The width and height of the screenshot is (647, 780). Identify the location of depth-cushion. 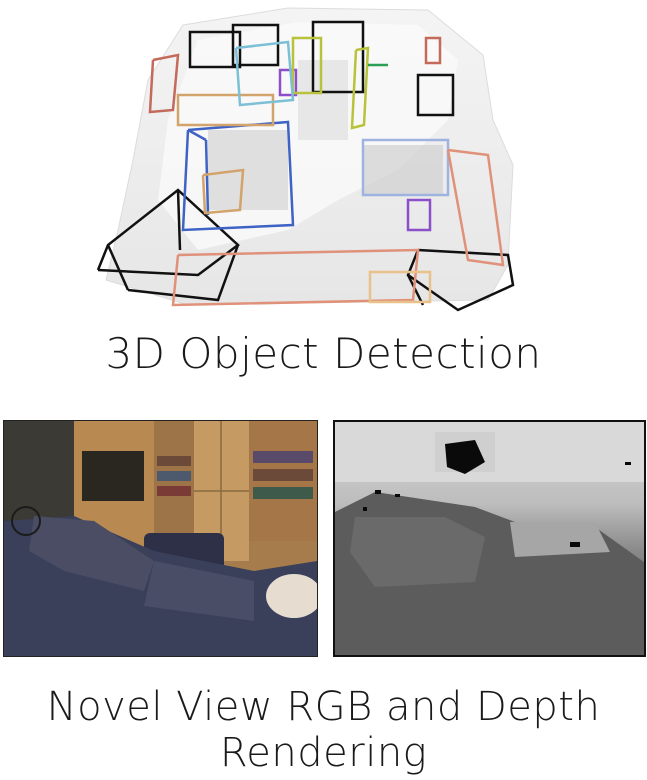
(417, 552).